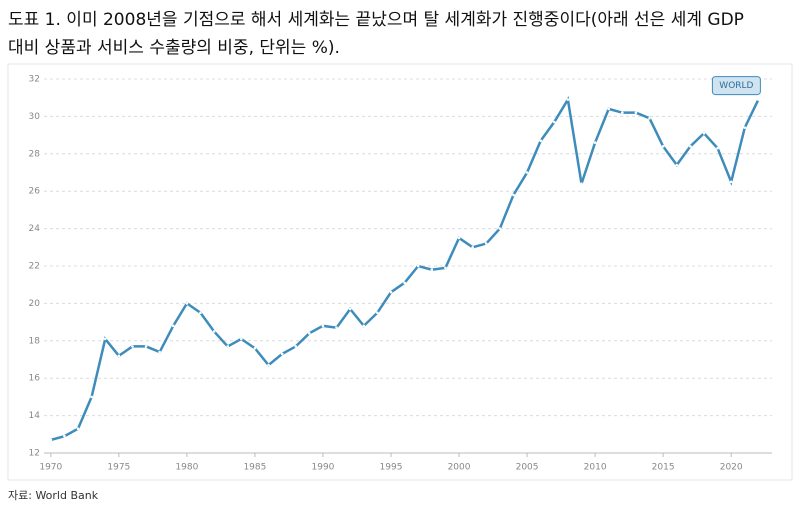 The image size is (800, 508). Describe the element at coordinates (174, 48) in the screenshot. I see `chart-title: 대비 상품과 서비스 수출량의 비중, 단위는 %).` at that location.